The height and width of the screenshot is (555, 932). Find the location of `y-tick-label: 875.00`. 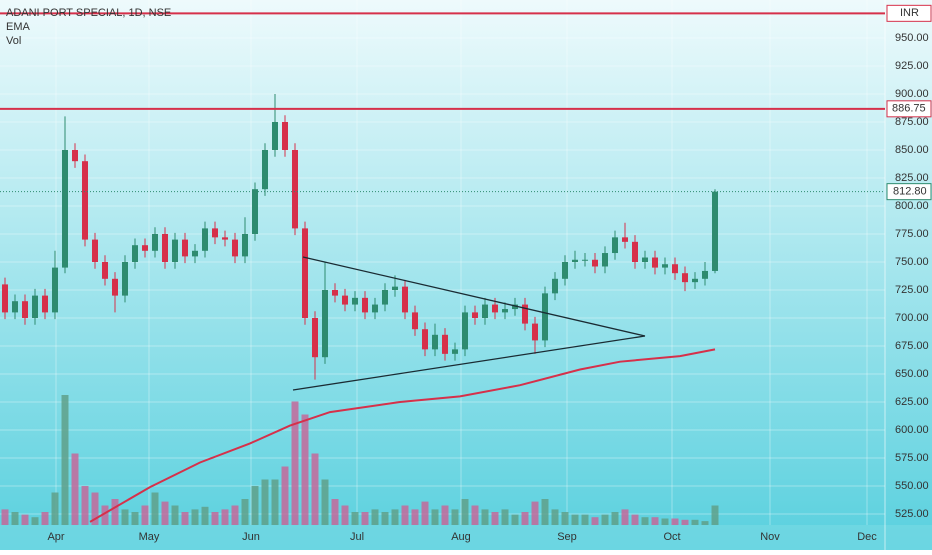

y-tick-label: 875.00 is located at coordinates (912, 122).